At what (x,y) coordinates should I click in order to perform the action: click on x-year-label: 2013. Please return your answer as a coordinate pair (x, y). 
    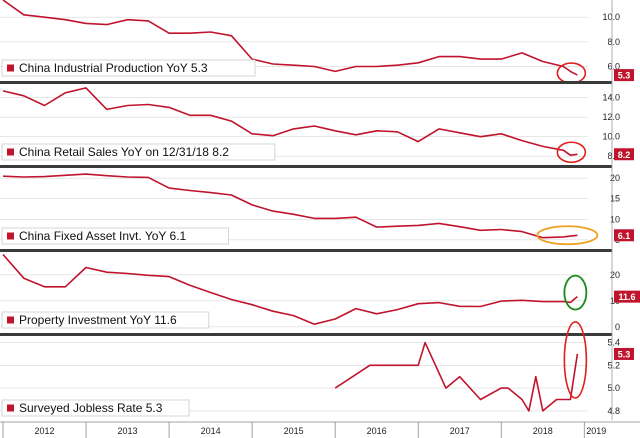
    Looking at the image, I should click on (128, 431).